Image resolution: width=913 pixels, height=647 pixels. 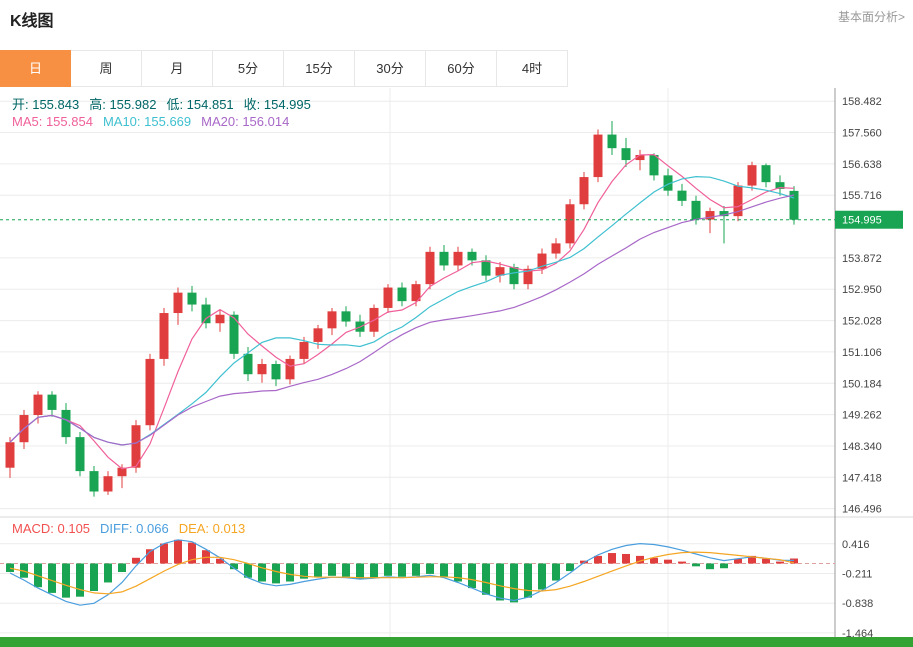 What do you see at coordinates (106, 68) in the screenshot?
I see `tab-interval-1: 周` at bounding box center [106, 68].